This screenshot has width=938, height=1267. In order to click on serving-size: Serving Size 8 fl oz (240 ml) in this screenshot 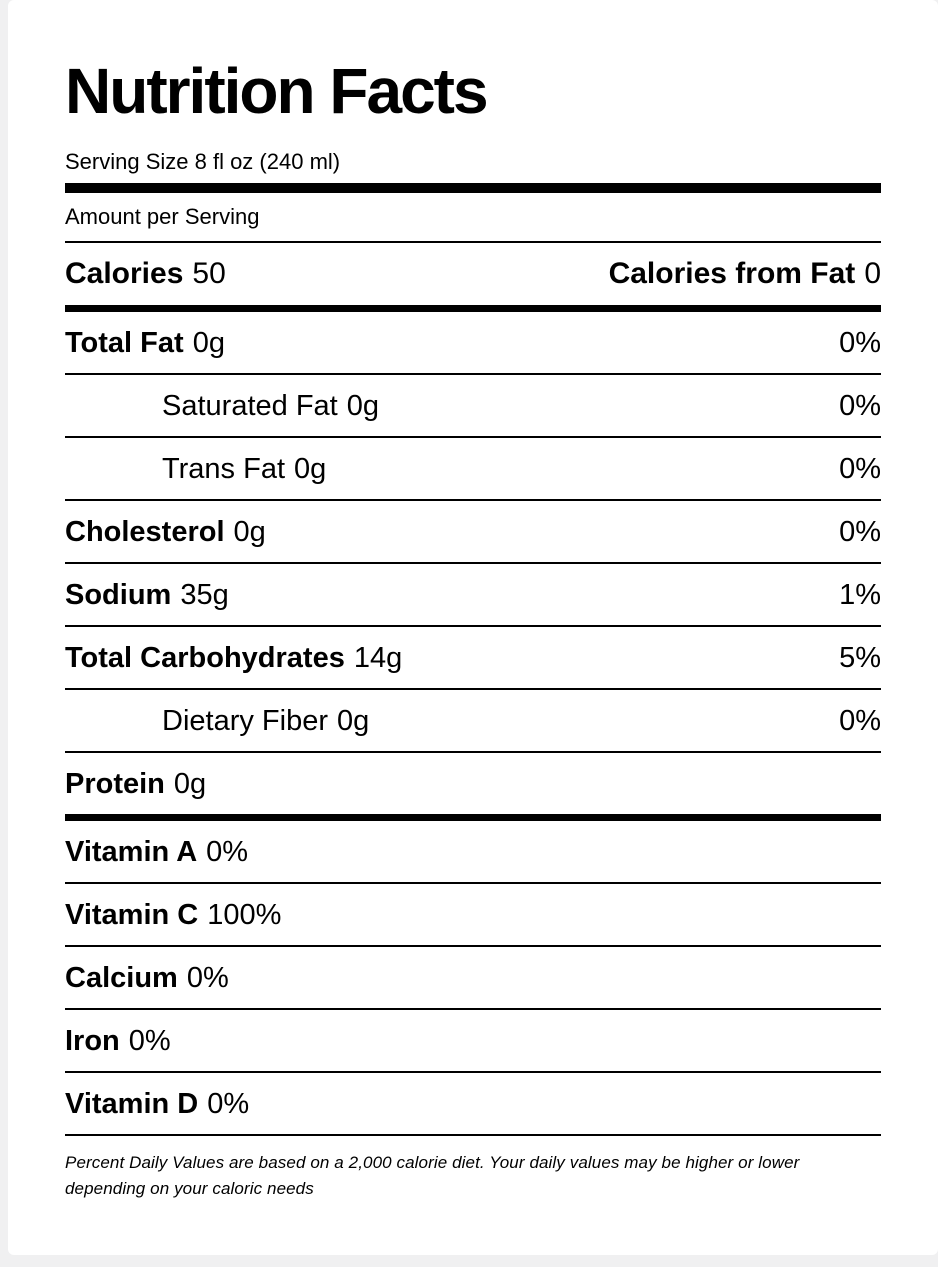, I will do `click(203, 161)`.